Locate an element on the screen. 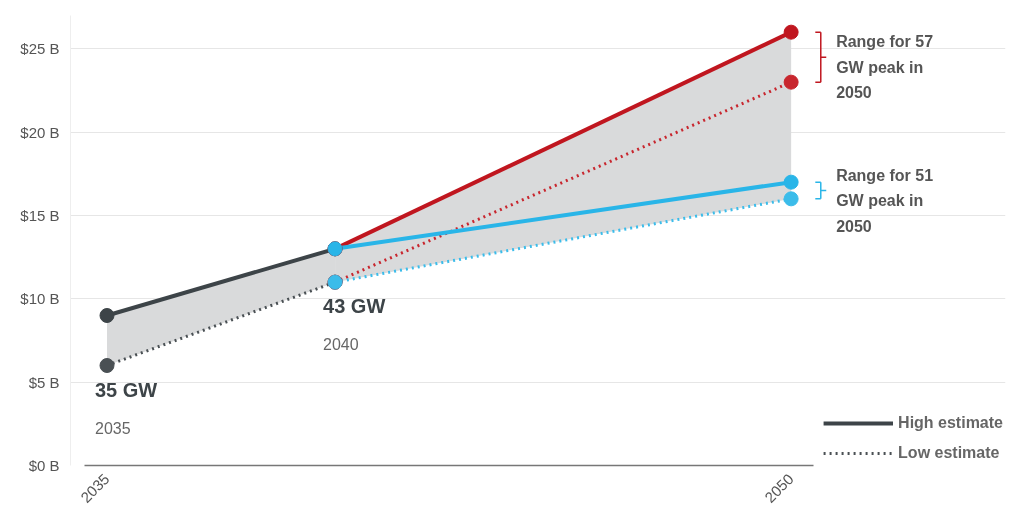  y-tick-label: $10 B is located at coordinates (40, 299).